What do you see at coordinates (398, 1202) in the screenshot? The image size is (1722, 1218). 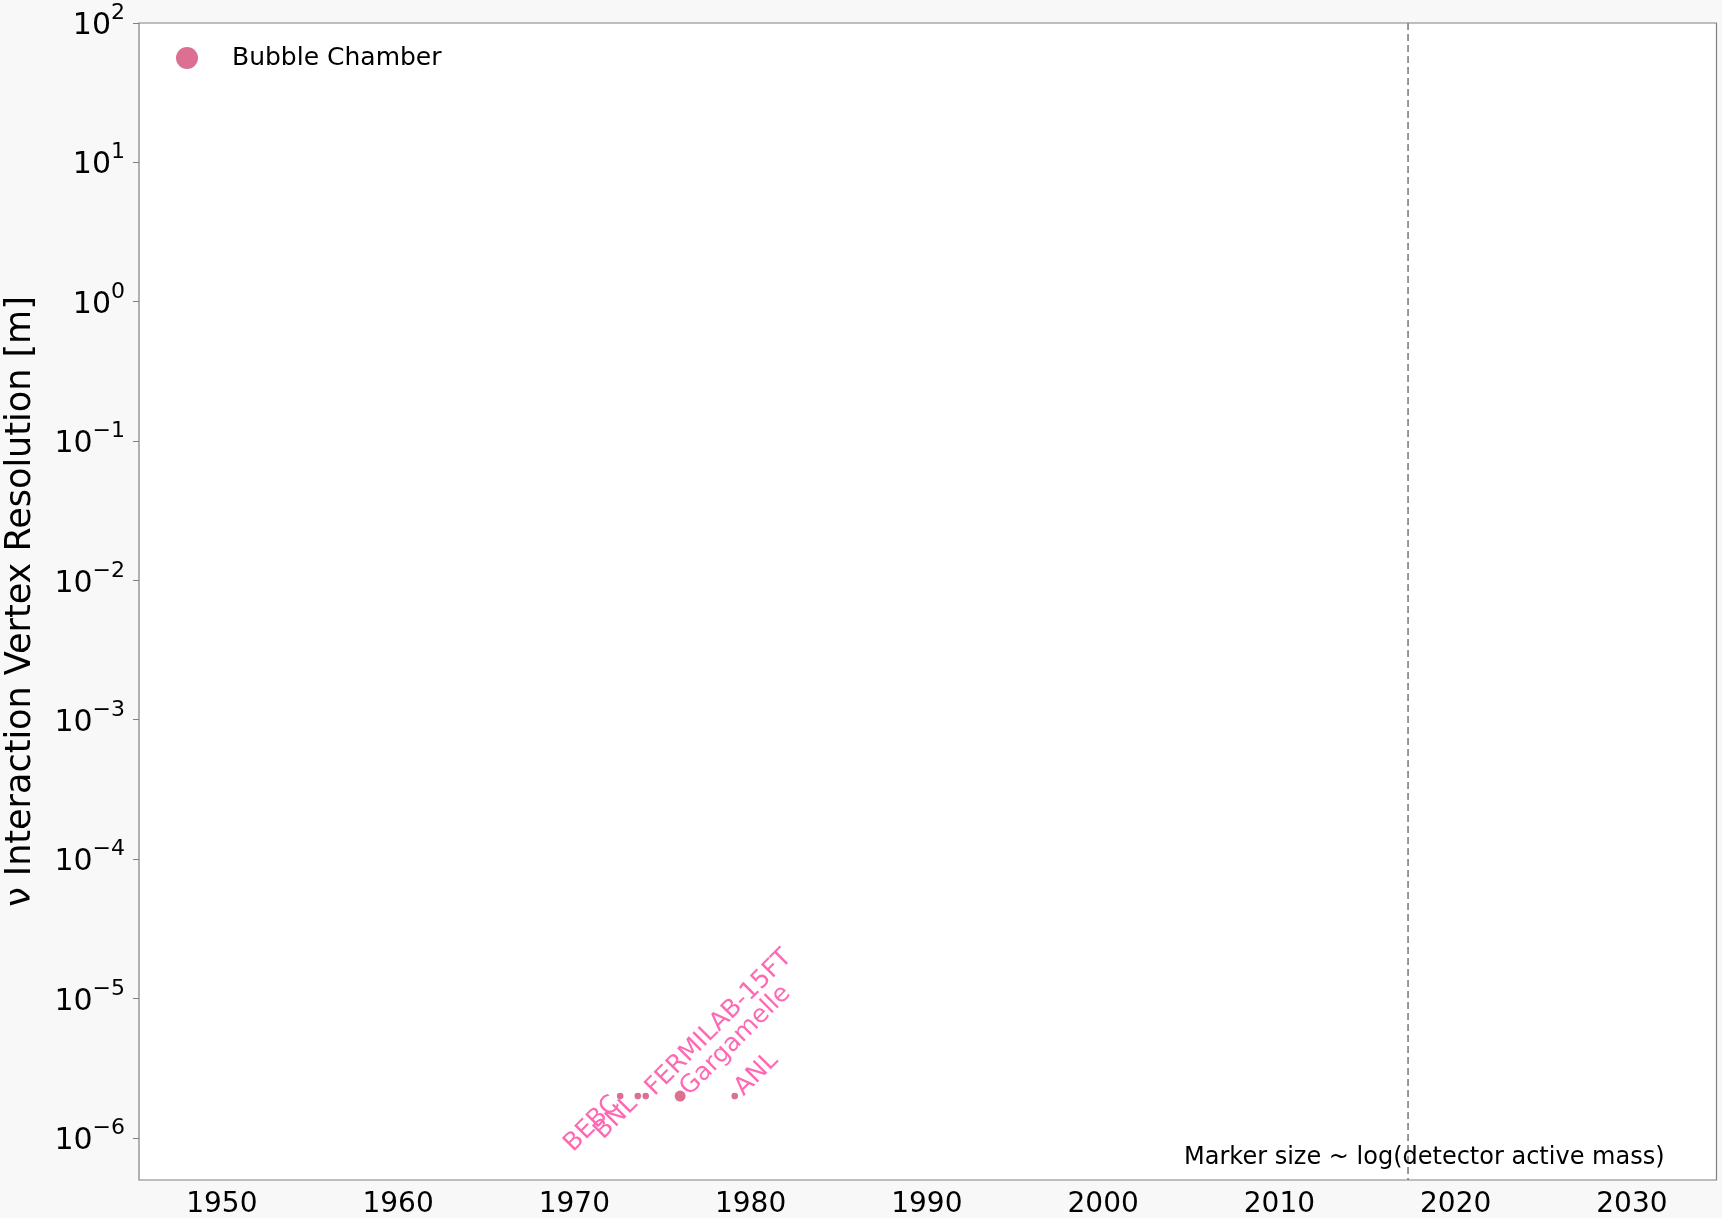 I see `x-tick-label: 1960` at bounding box center [398, 1202].